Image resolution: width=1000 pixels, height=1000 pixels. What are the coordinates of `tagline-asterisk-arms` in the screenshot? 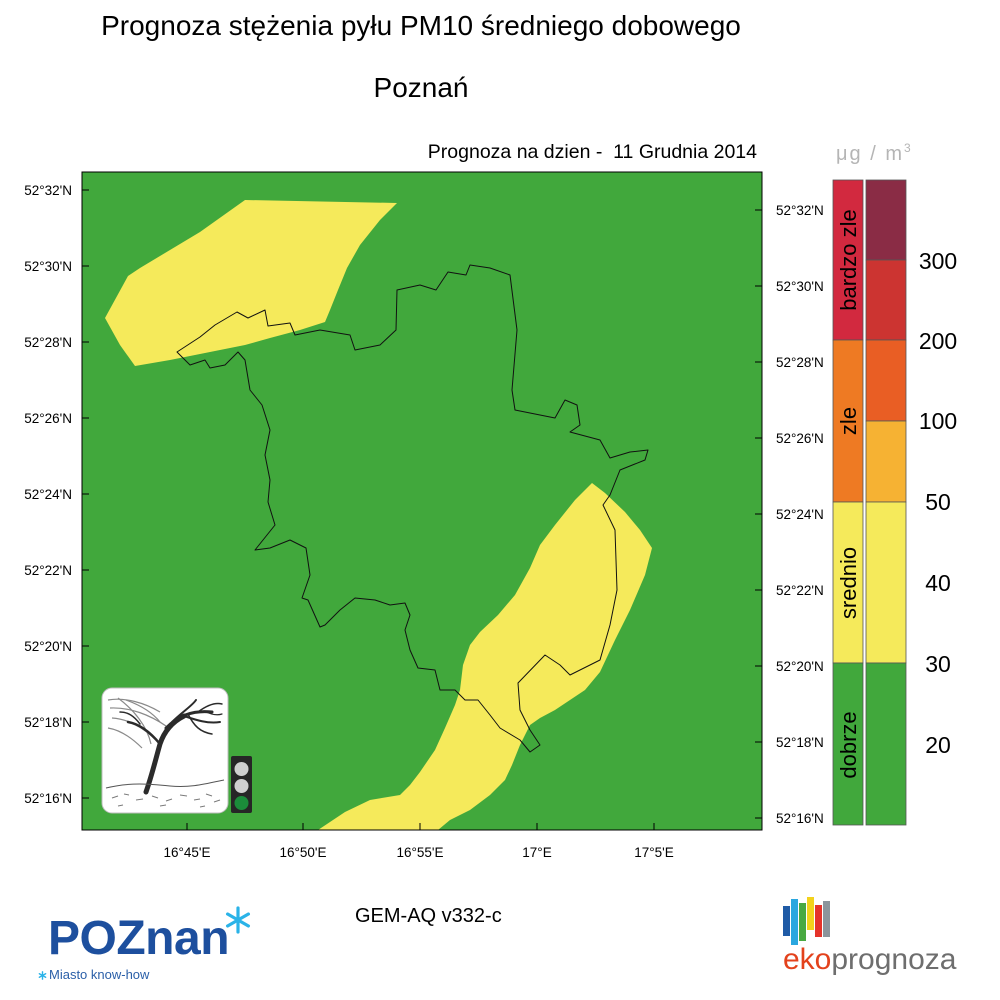 It's located at (42, 975).